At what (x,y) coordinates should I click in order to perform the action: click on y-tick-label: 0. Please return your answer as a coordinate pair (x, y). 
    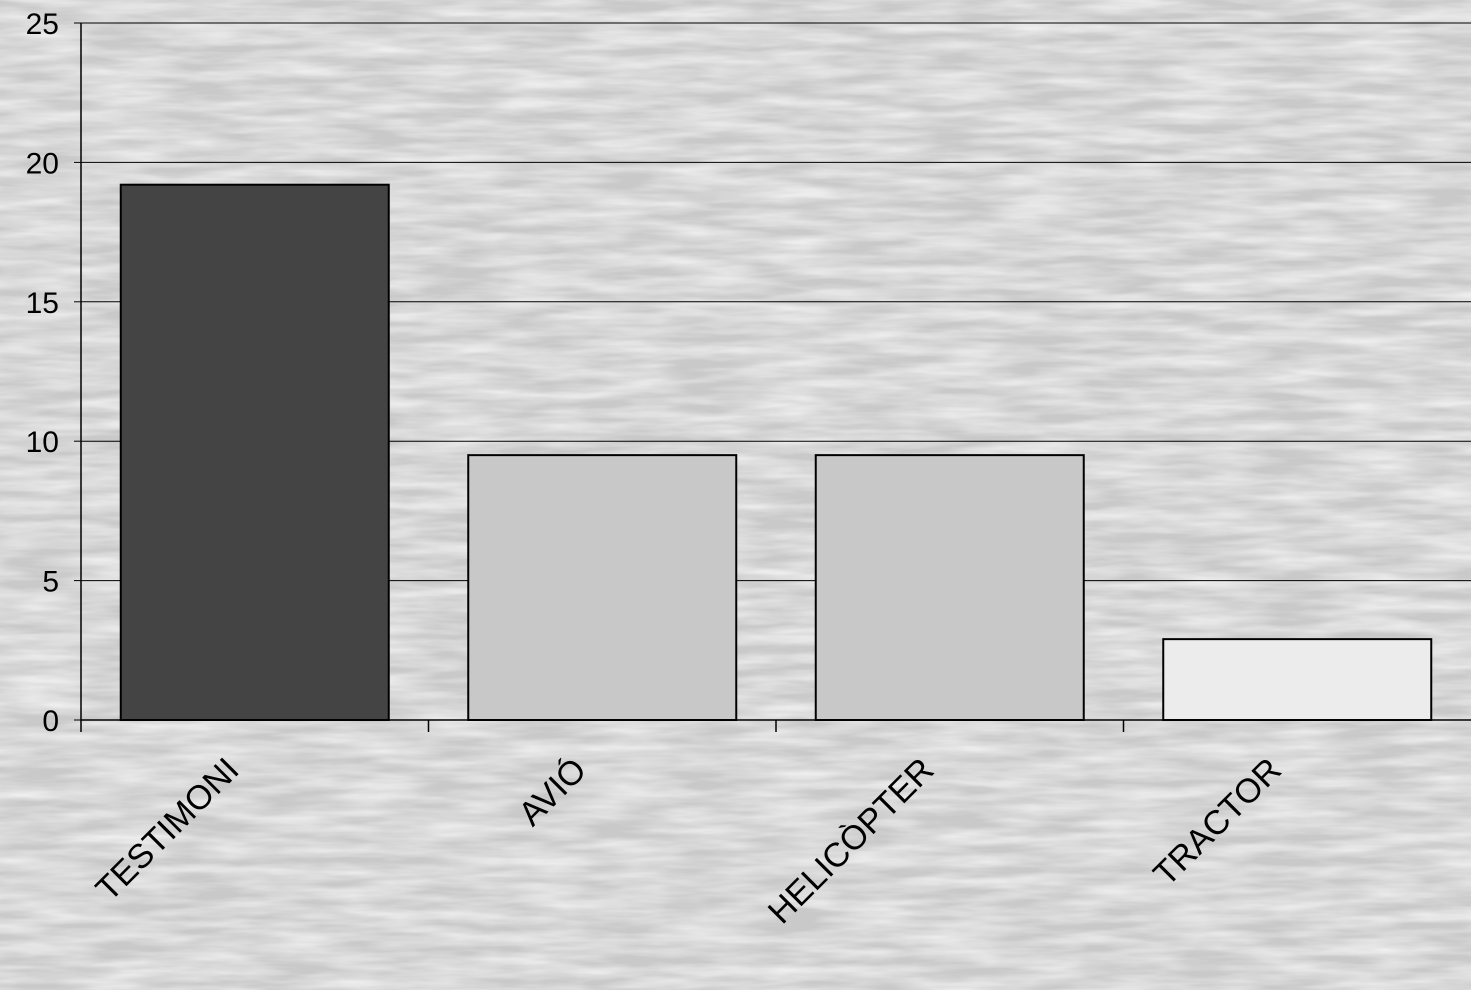
    Looking at the image, I should click on (50, 721).